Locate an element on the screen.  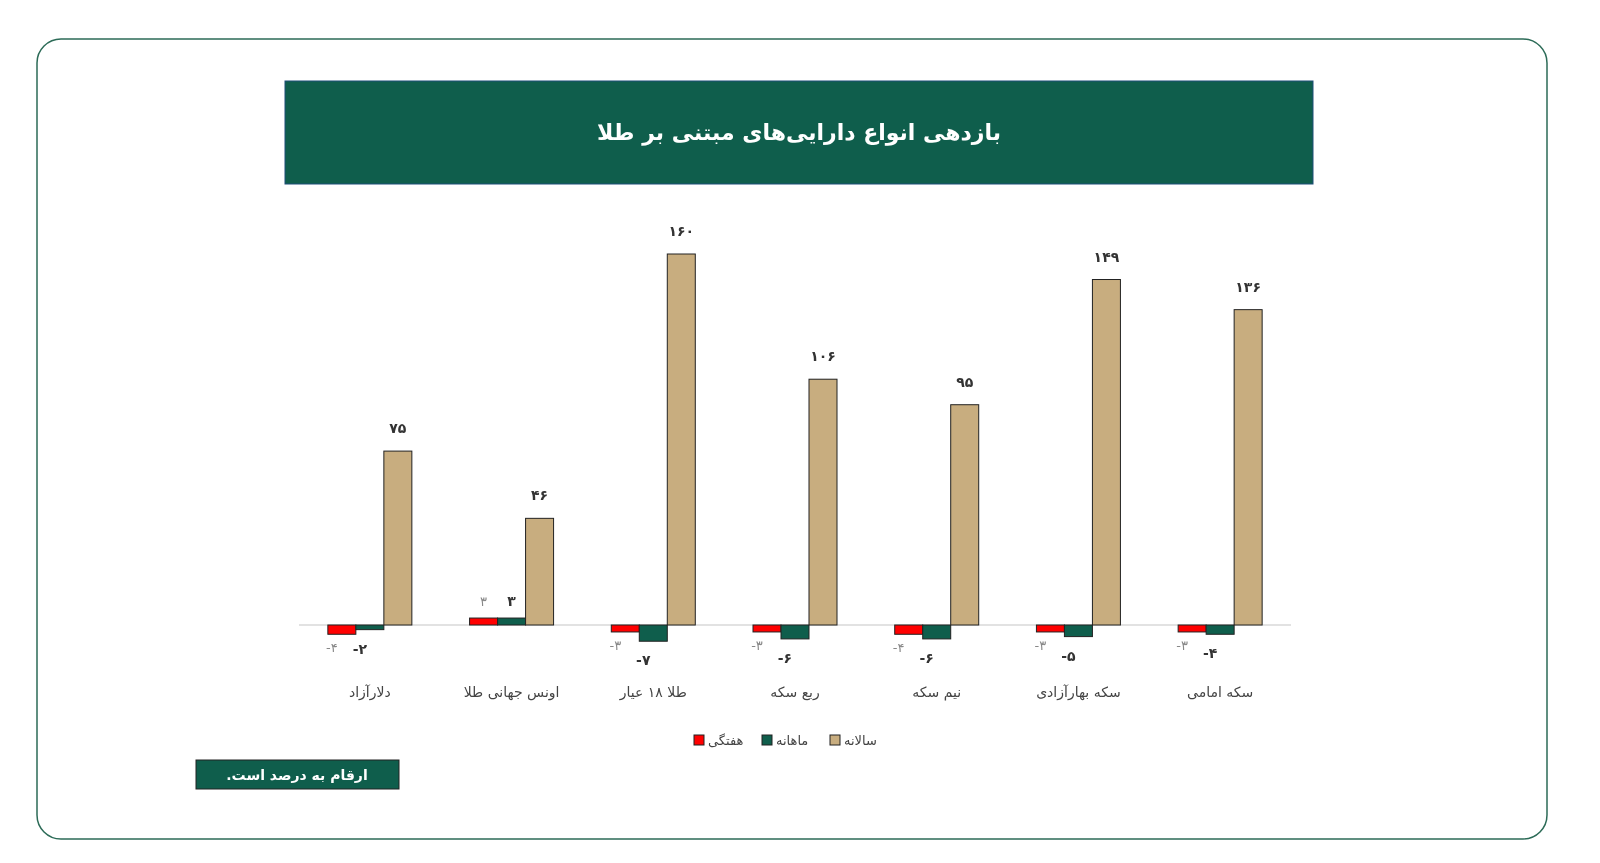
data-label: ۴۶ is located at coordinates (540, 495).